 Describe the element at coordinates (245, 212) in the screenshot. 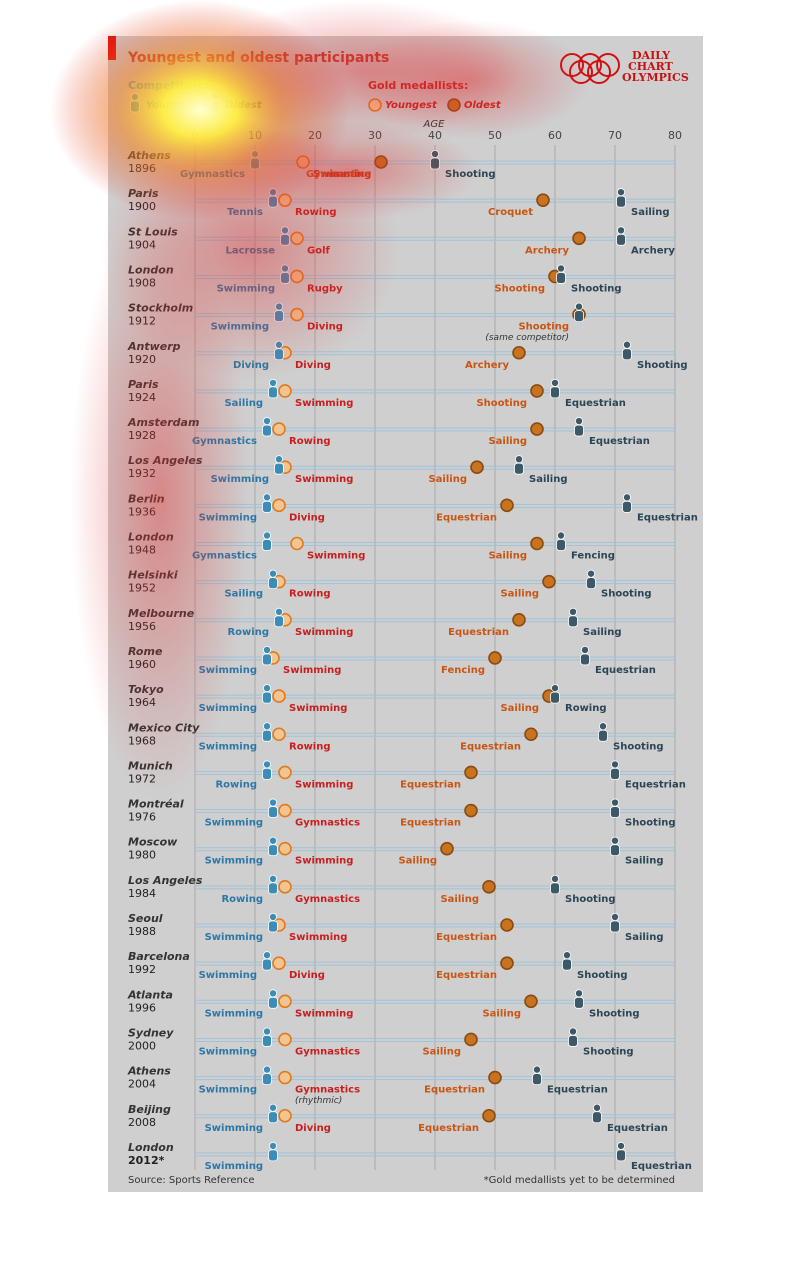

I see `sport-label: Tennis` at that location.